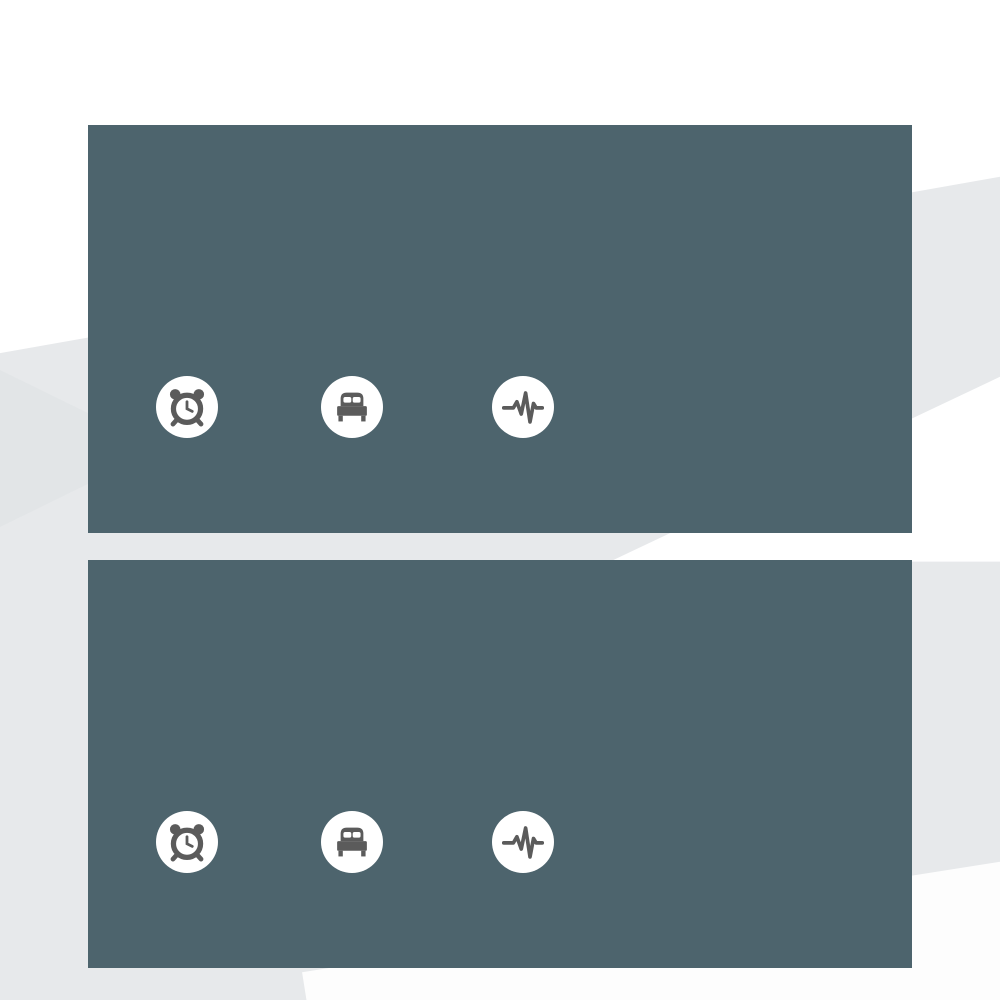 Image resolution: width=1000 pixels, height=1000 pixels. I want to click on snore-score-gauge-after, so click(745, 854).